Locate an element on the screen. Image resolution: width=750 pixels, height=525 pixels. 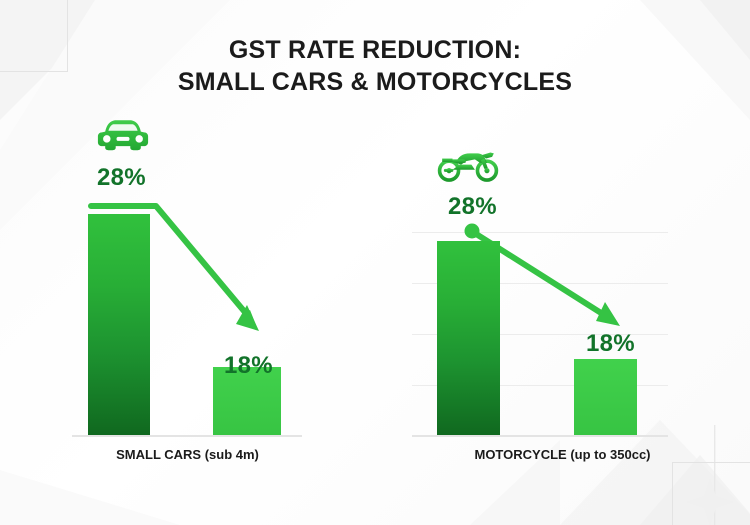
category-label: SMALL CARS (sub 4m) is located at coordinates (187, 454).